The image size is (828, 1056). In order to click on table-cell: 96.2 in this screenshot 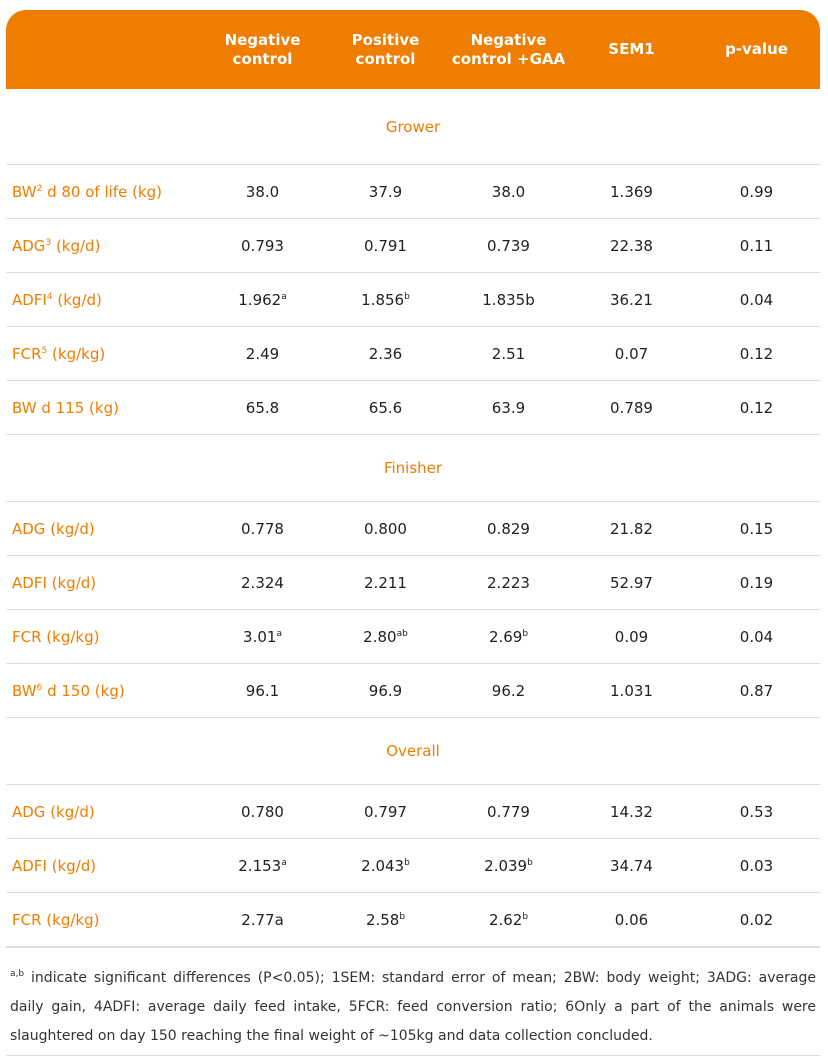, I will do `click(508, 691)`.